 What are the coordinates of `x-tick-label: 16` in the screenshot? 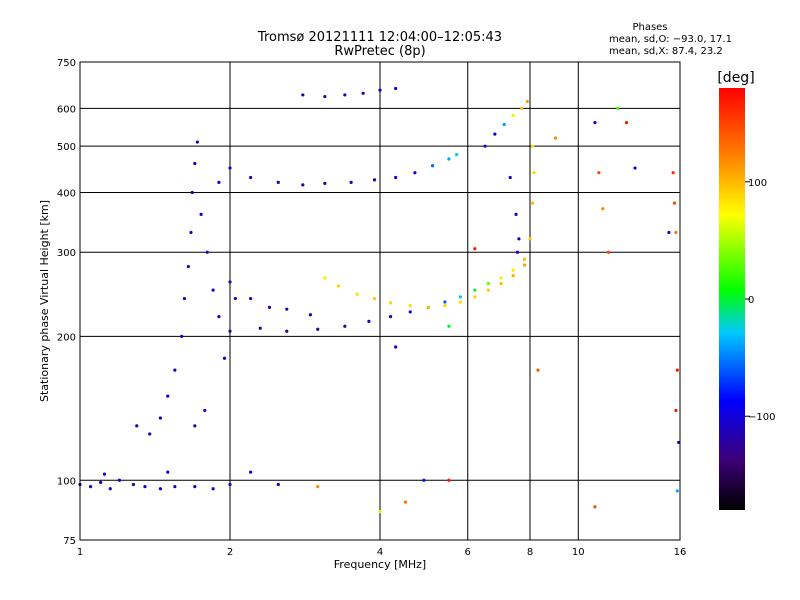 It's located at (680, 552).